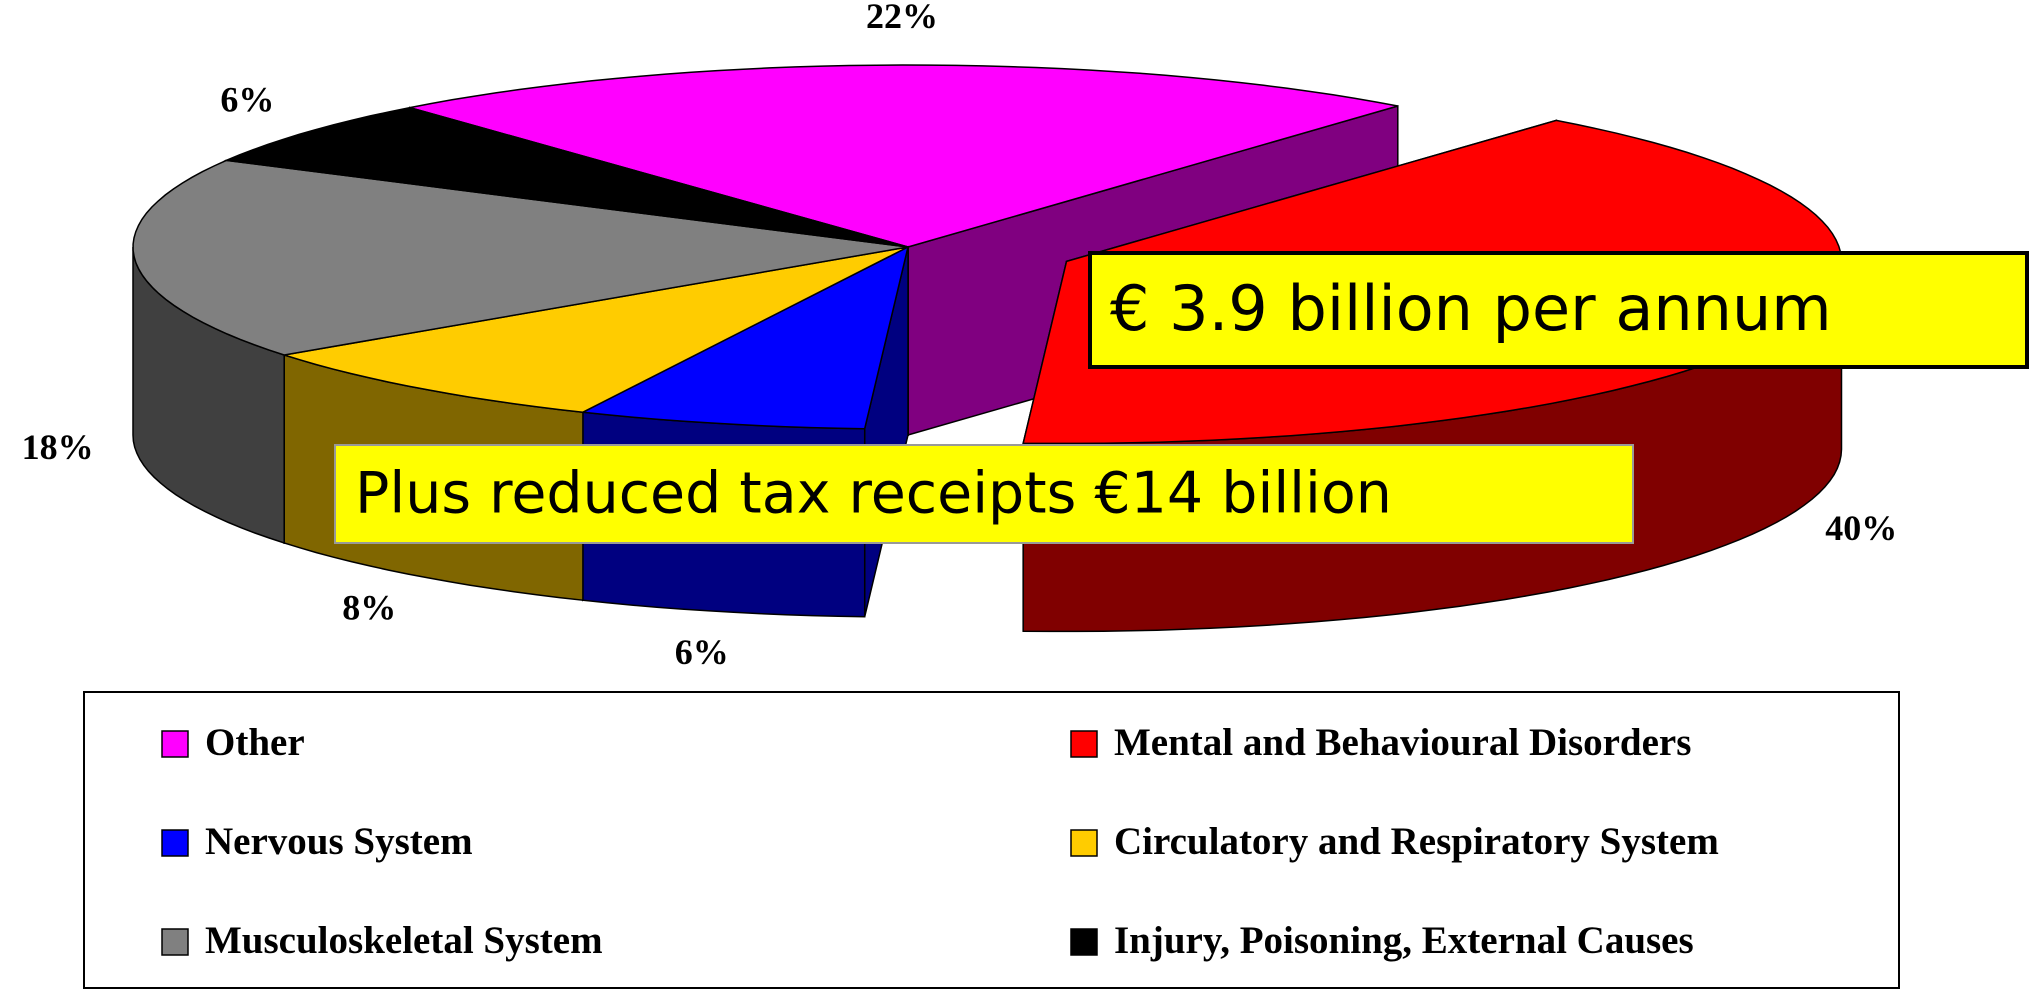 Image resolution: width=2035 pixels, height=990 pixels. Describe the element at coordinates (1471, 308) in the screenshot. I see `annotation: € 3.9 billion per annum` at that location.